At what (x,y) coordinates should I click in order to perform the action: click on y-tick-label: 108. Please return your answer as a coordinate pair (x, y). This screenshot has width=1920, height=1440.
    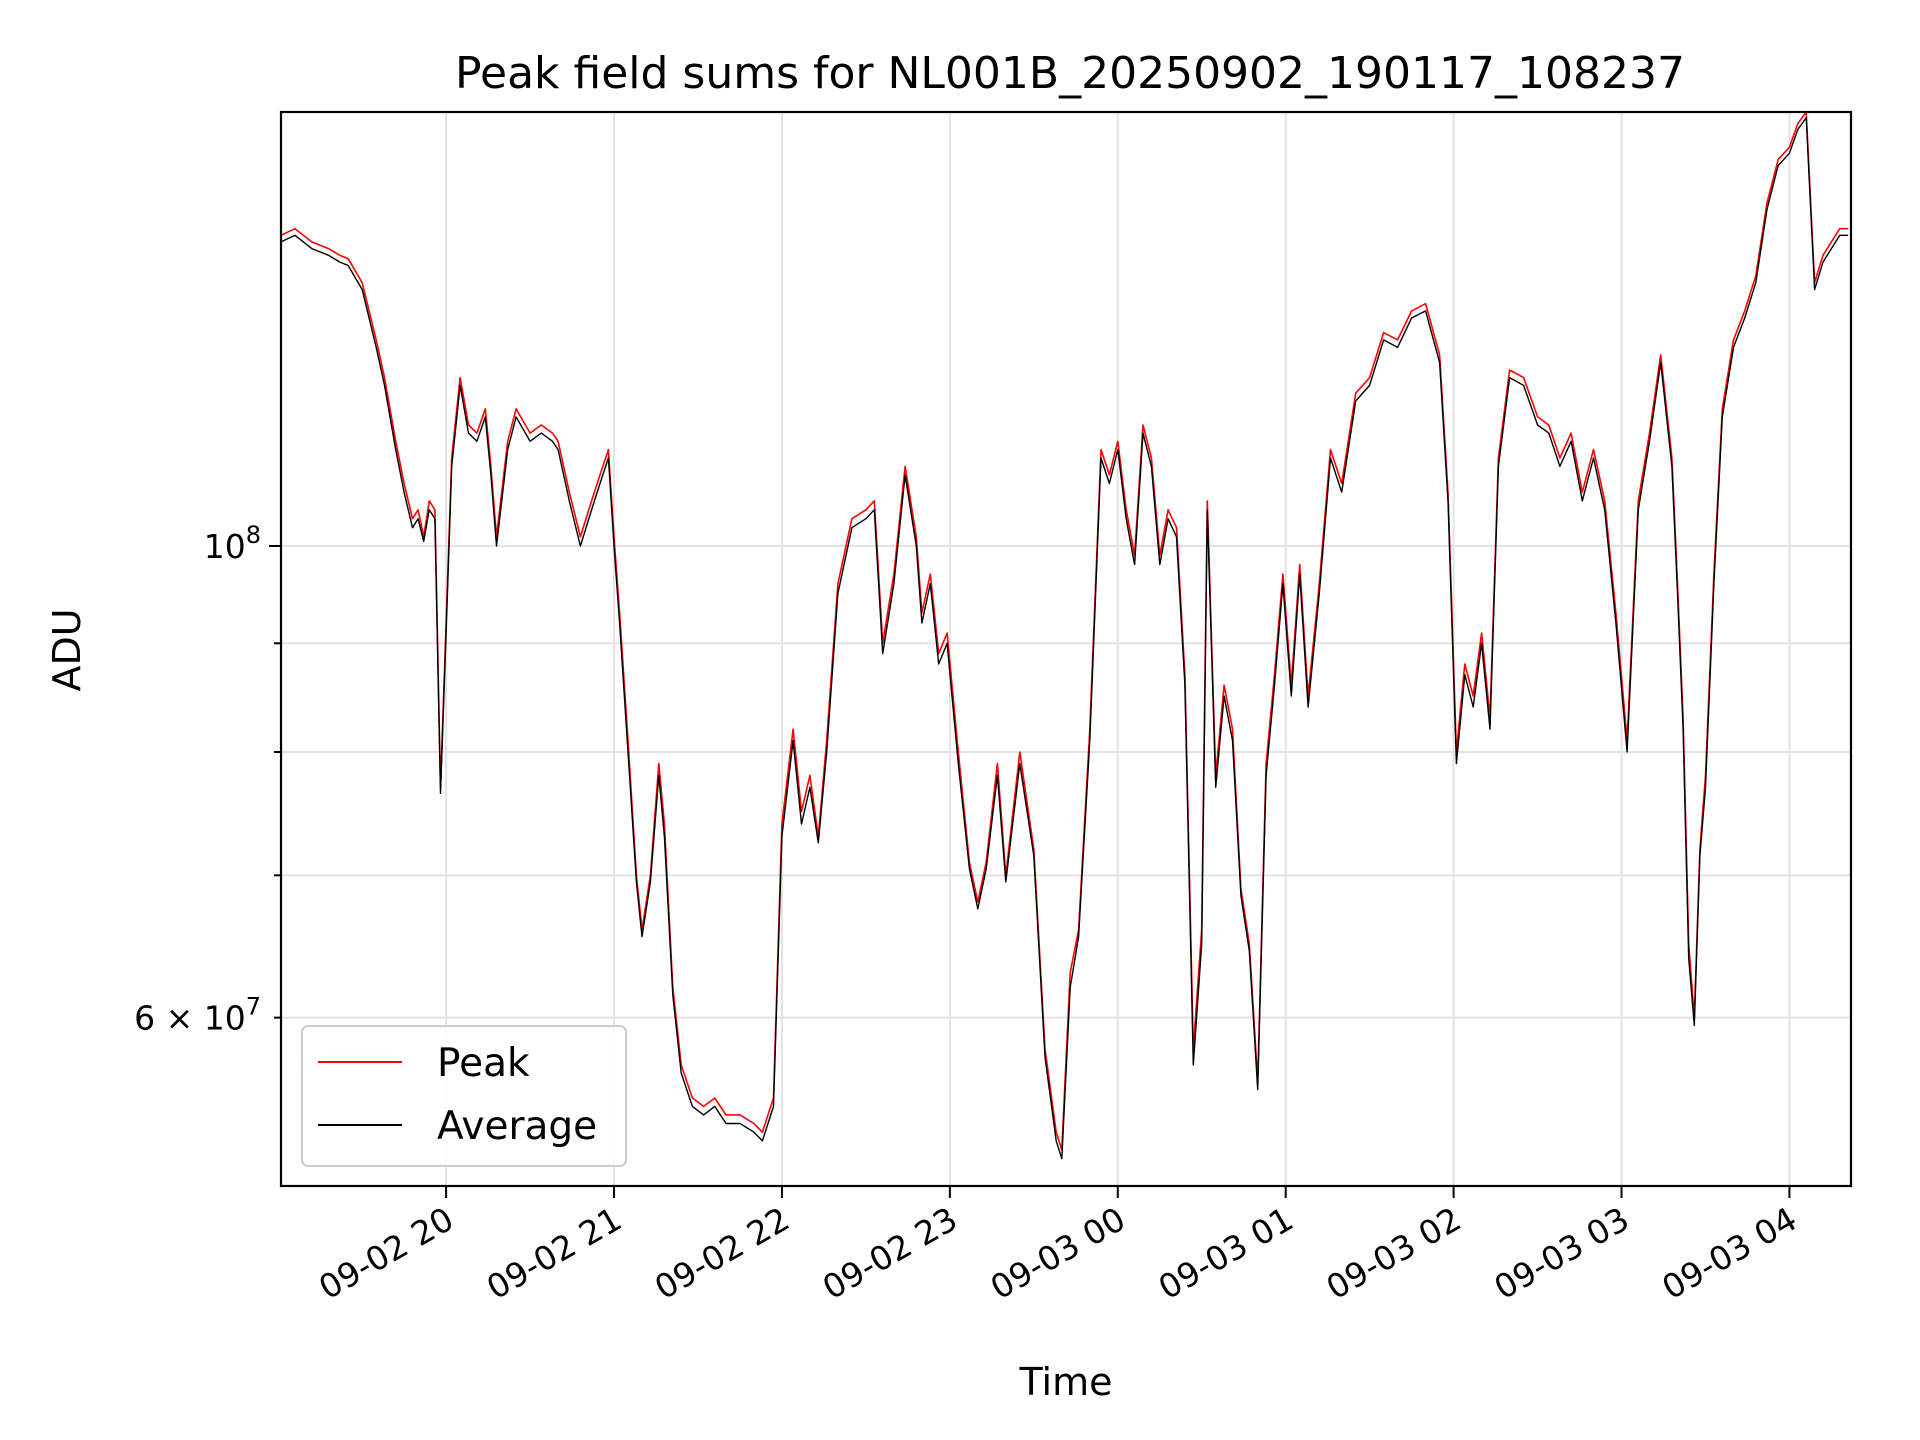
    Looking at the image, I should click on (232, 543).